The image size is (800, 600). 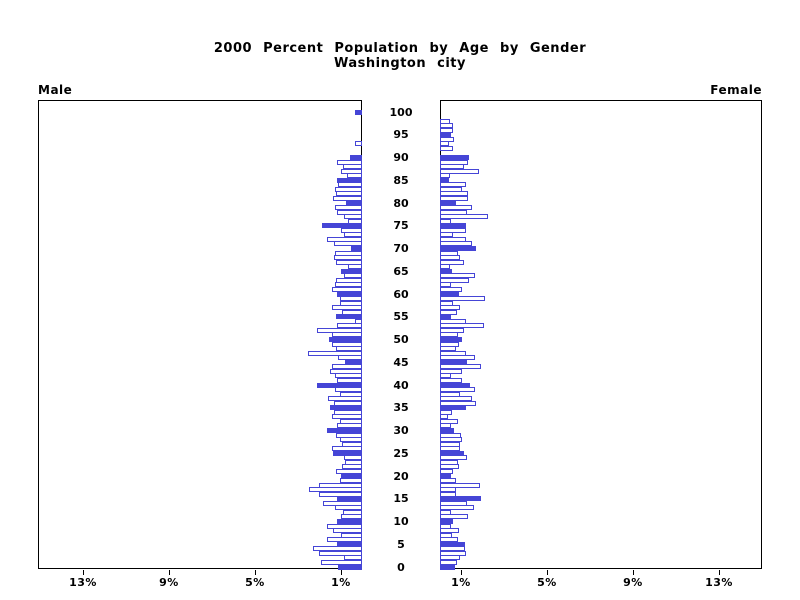 What do you see at coordinates (83, 582) in the screenshot?
I see `male-x-tick-label-13: 13%` at bounding box center [83, 582].